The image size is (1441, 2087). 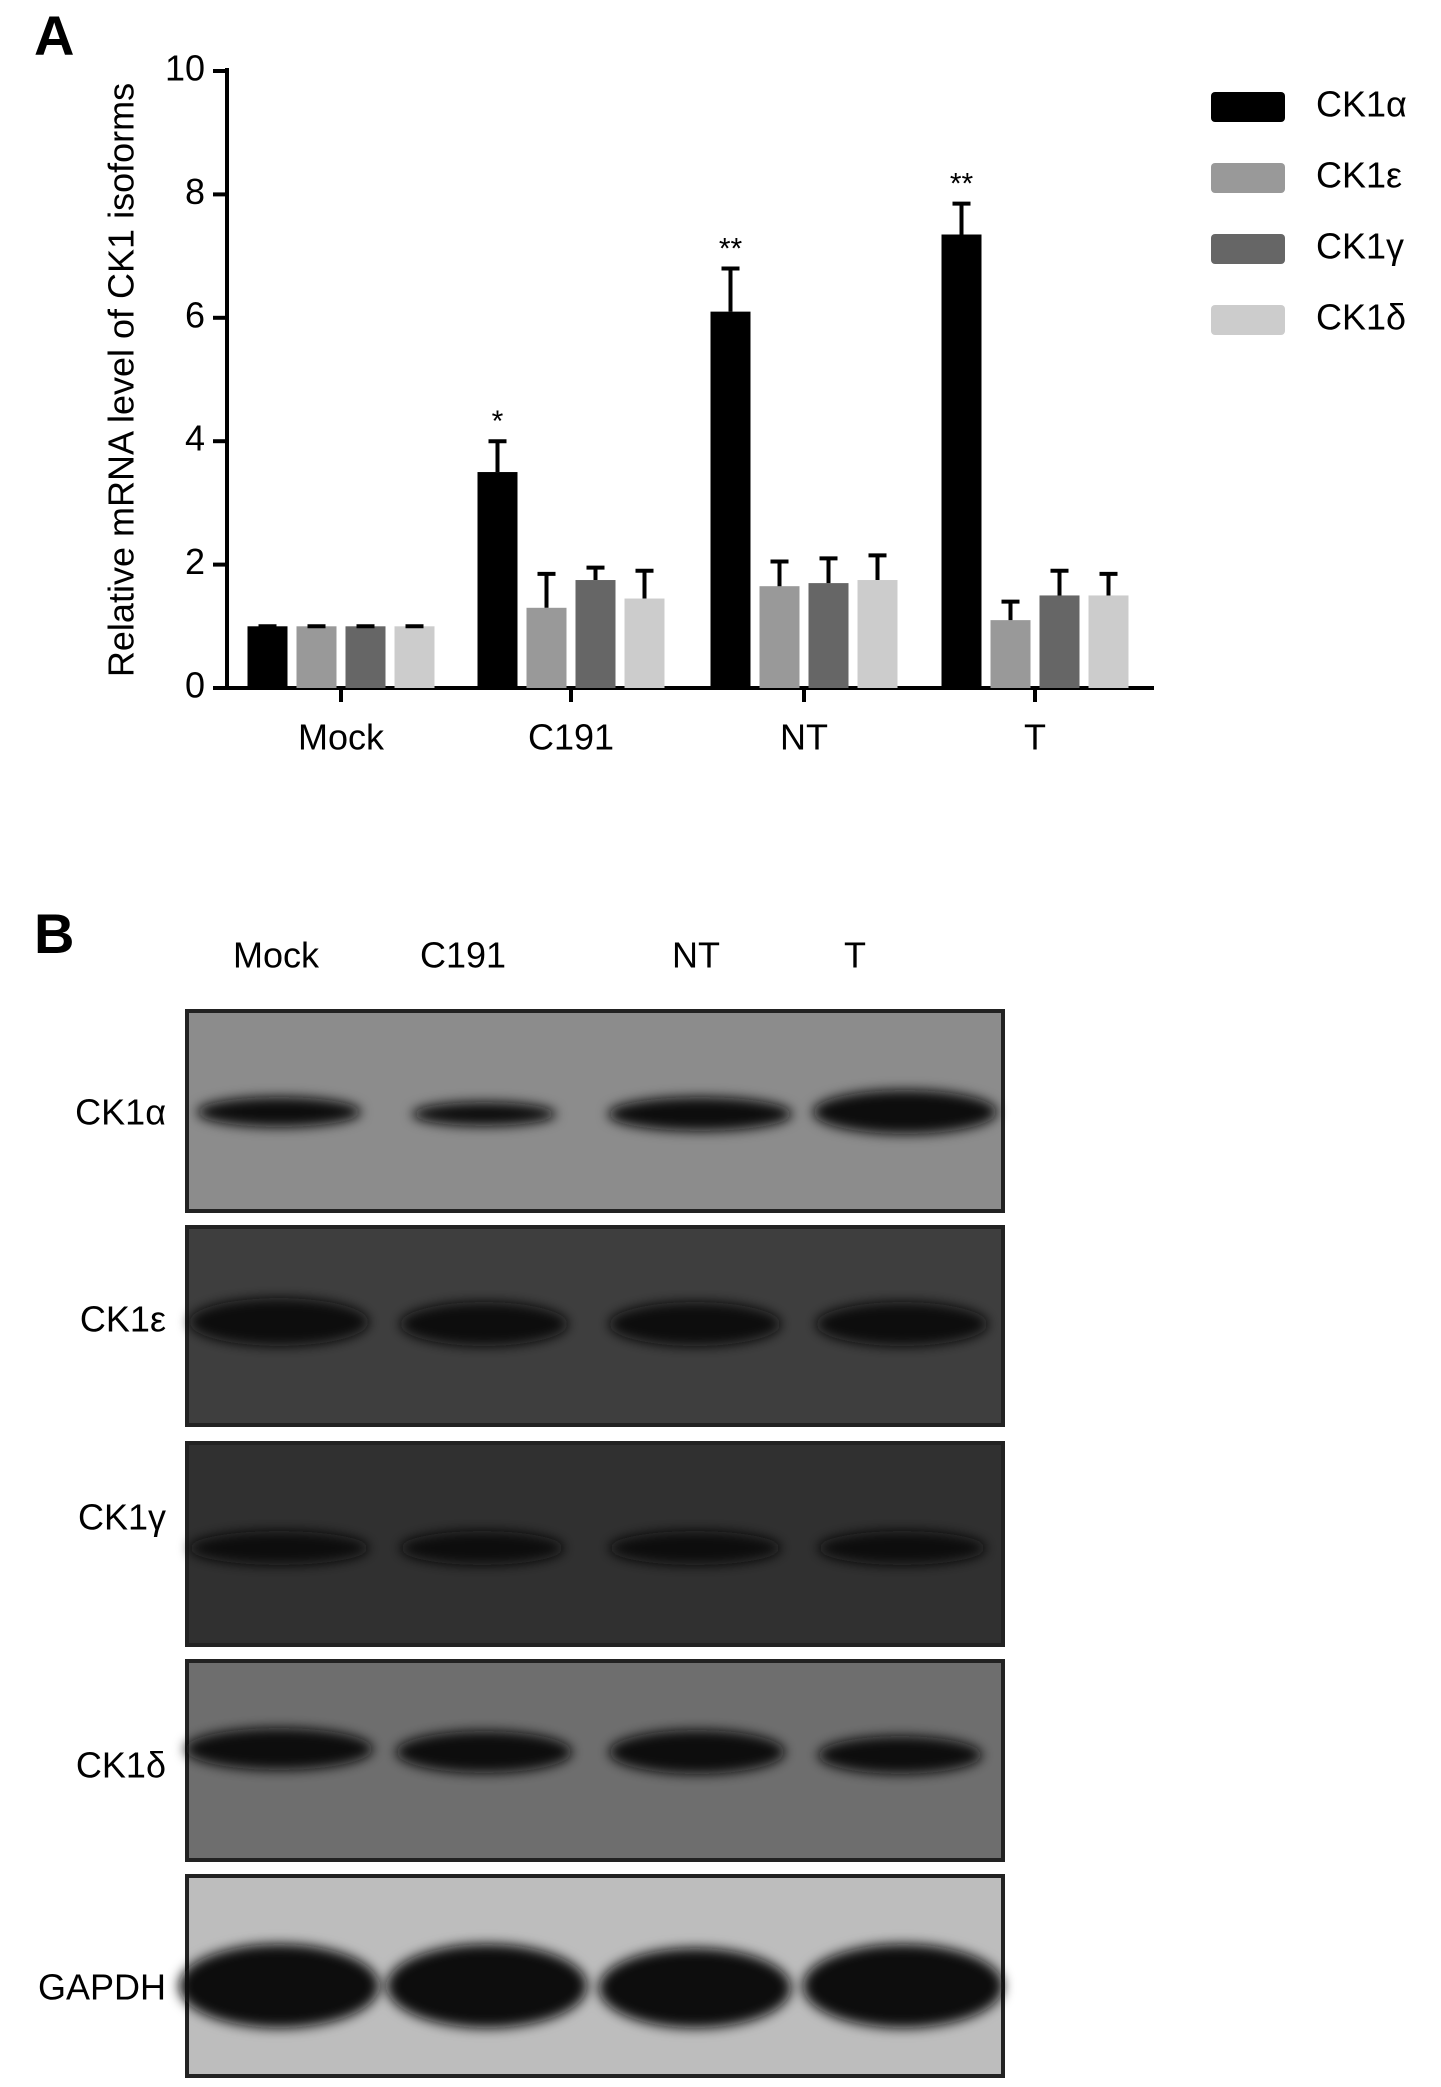 What do you see at coordinates (498, 421) in the screenshot?
I see `significance-label: *` at bounding box center [498, 421].